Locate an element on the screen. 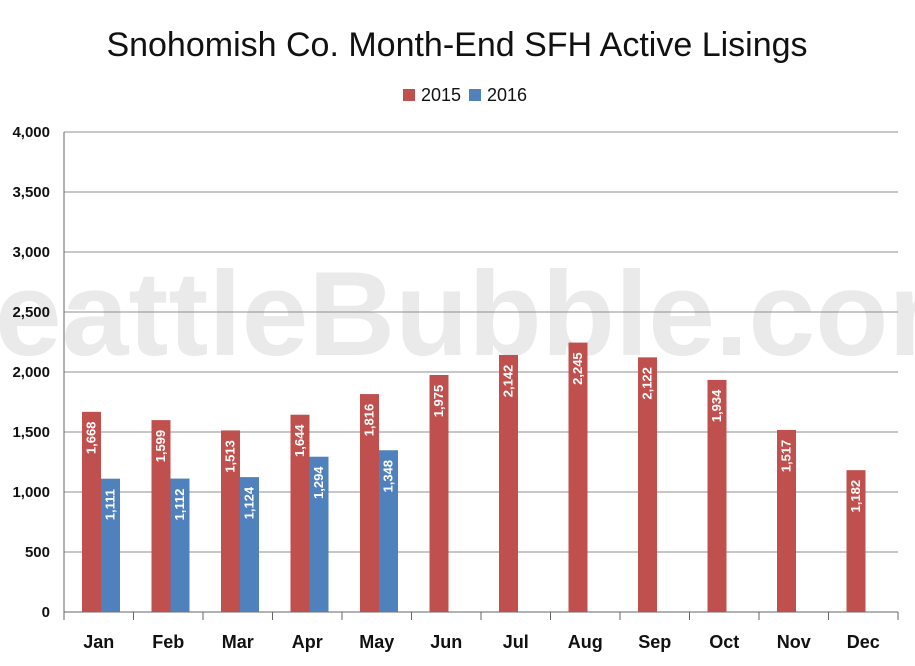  data-label-2015-jun: 1,975 is located at coordinates (438, 401).